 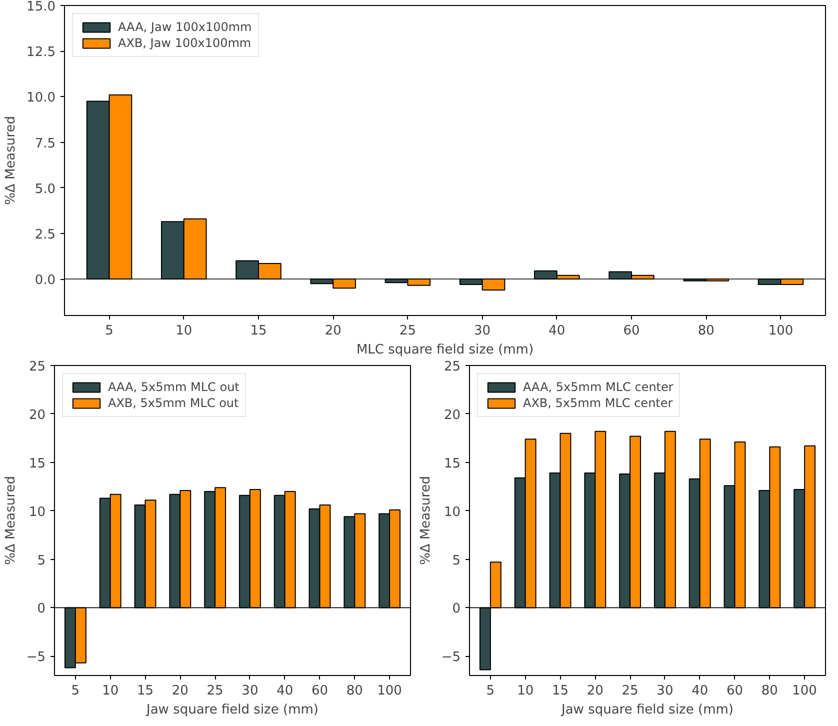 What do you see at coordinates (598, 387) in the screenshot?
I see `legend-label: AAA, 5x5mm MLC center` at bounding box center [598, 387].